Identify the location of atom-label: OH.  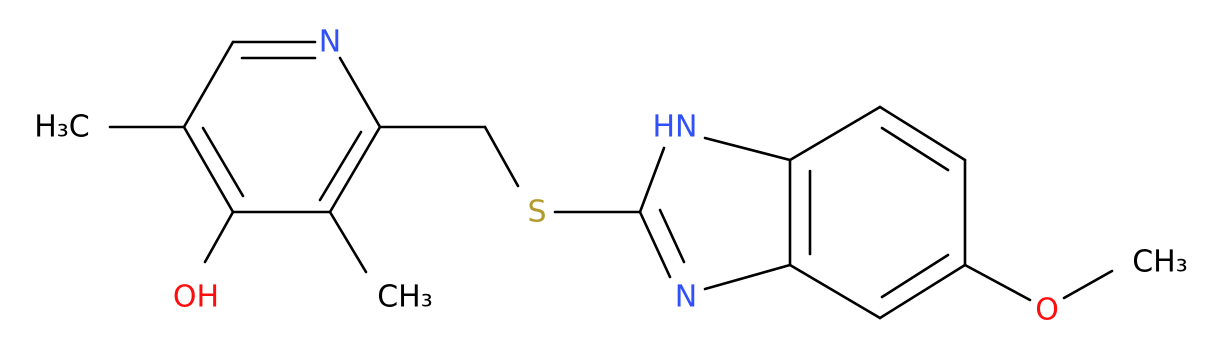
(196, 297).